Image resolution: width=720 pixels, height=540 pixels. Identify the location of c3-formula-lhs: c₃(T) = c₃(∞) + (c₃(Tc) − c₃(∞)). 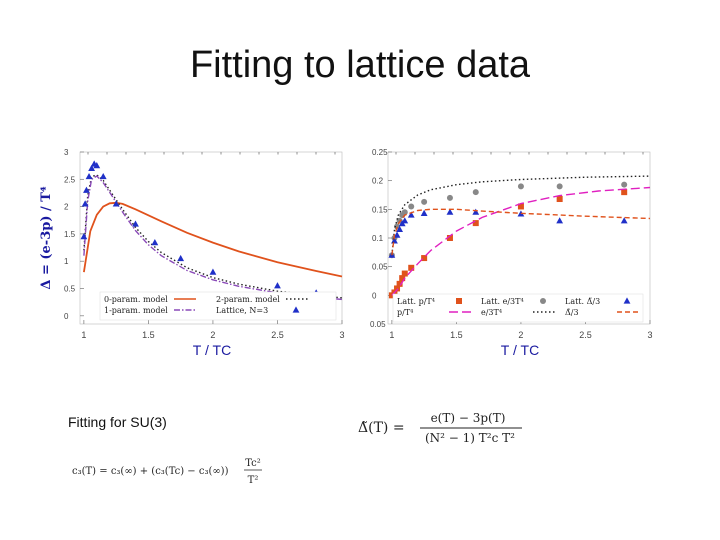
(150, 471).